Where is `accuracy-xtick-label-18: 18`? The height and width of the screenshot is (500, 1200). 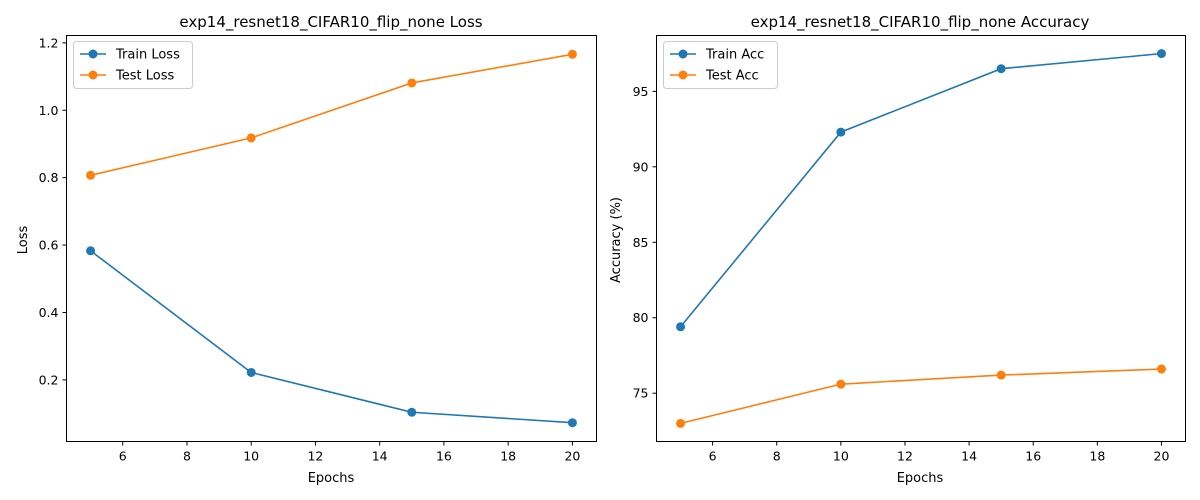 accuracy-xtick-label-18: 18 is located at coordinates (1097, 456).